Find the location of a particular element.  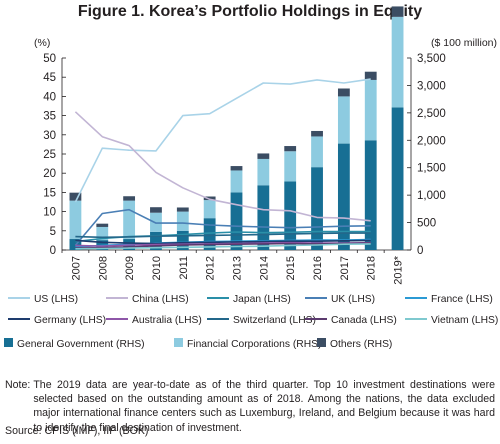

legend-label-australia-lhs: Australia (LHS) is located at coordinates (167, 320).